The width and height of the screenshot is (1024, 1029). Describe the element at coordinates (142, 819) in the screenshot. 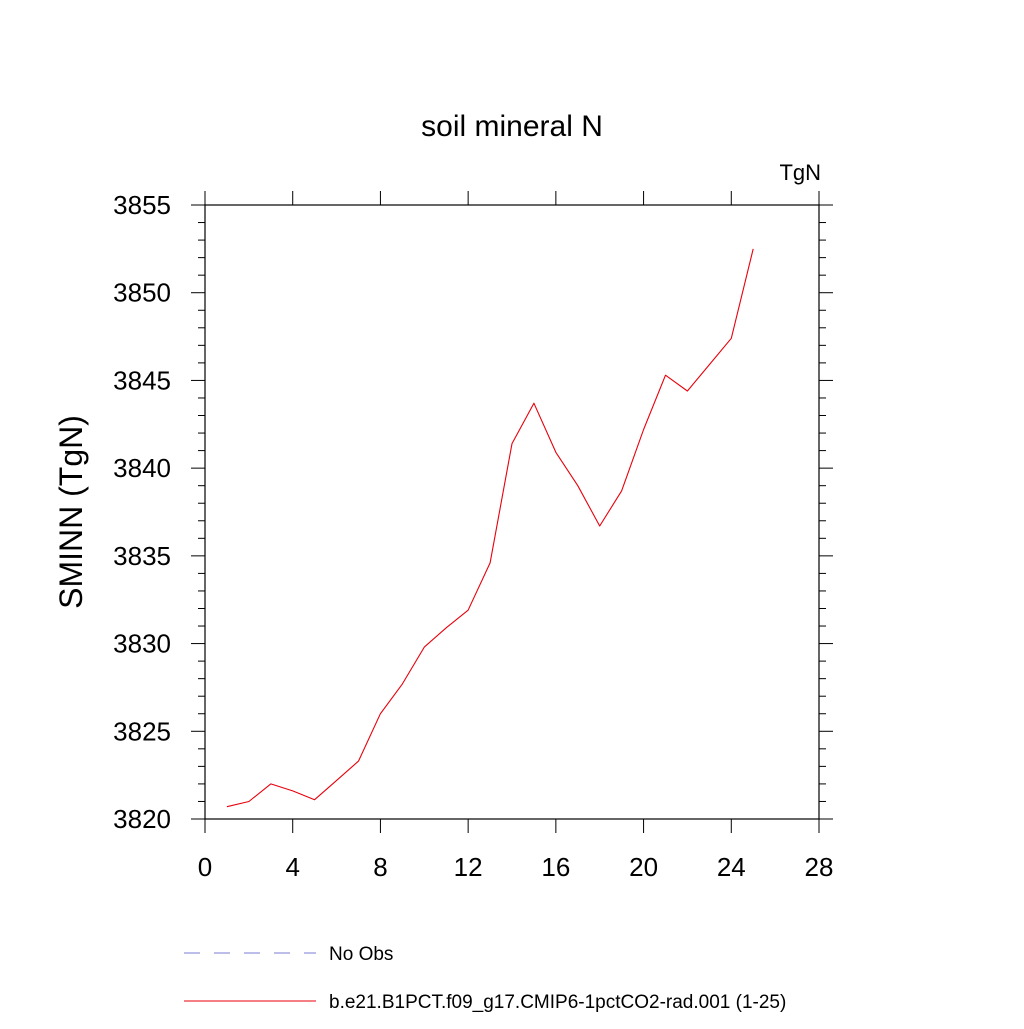

I see `y-tick-label: 3820` at that location.